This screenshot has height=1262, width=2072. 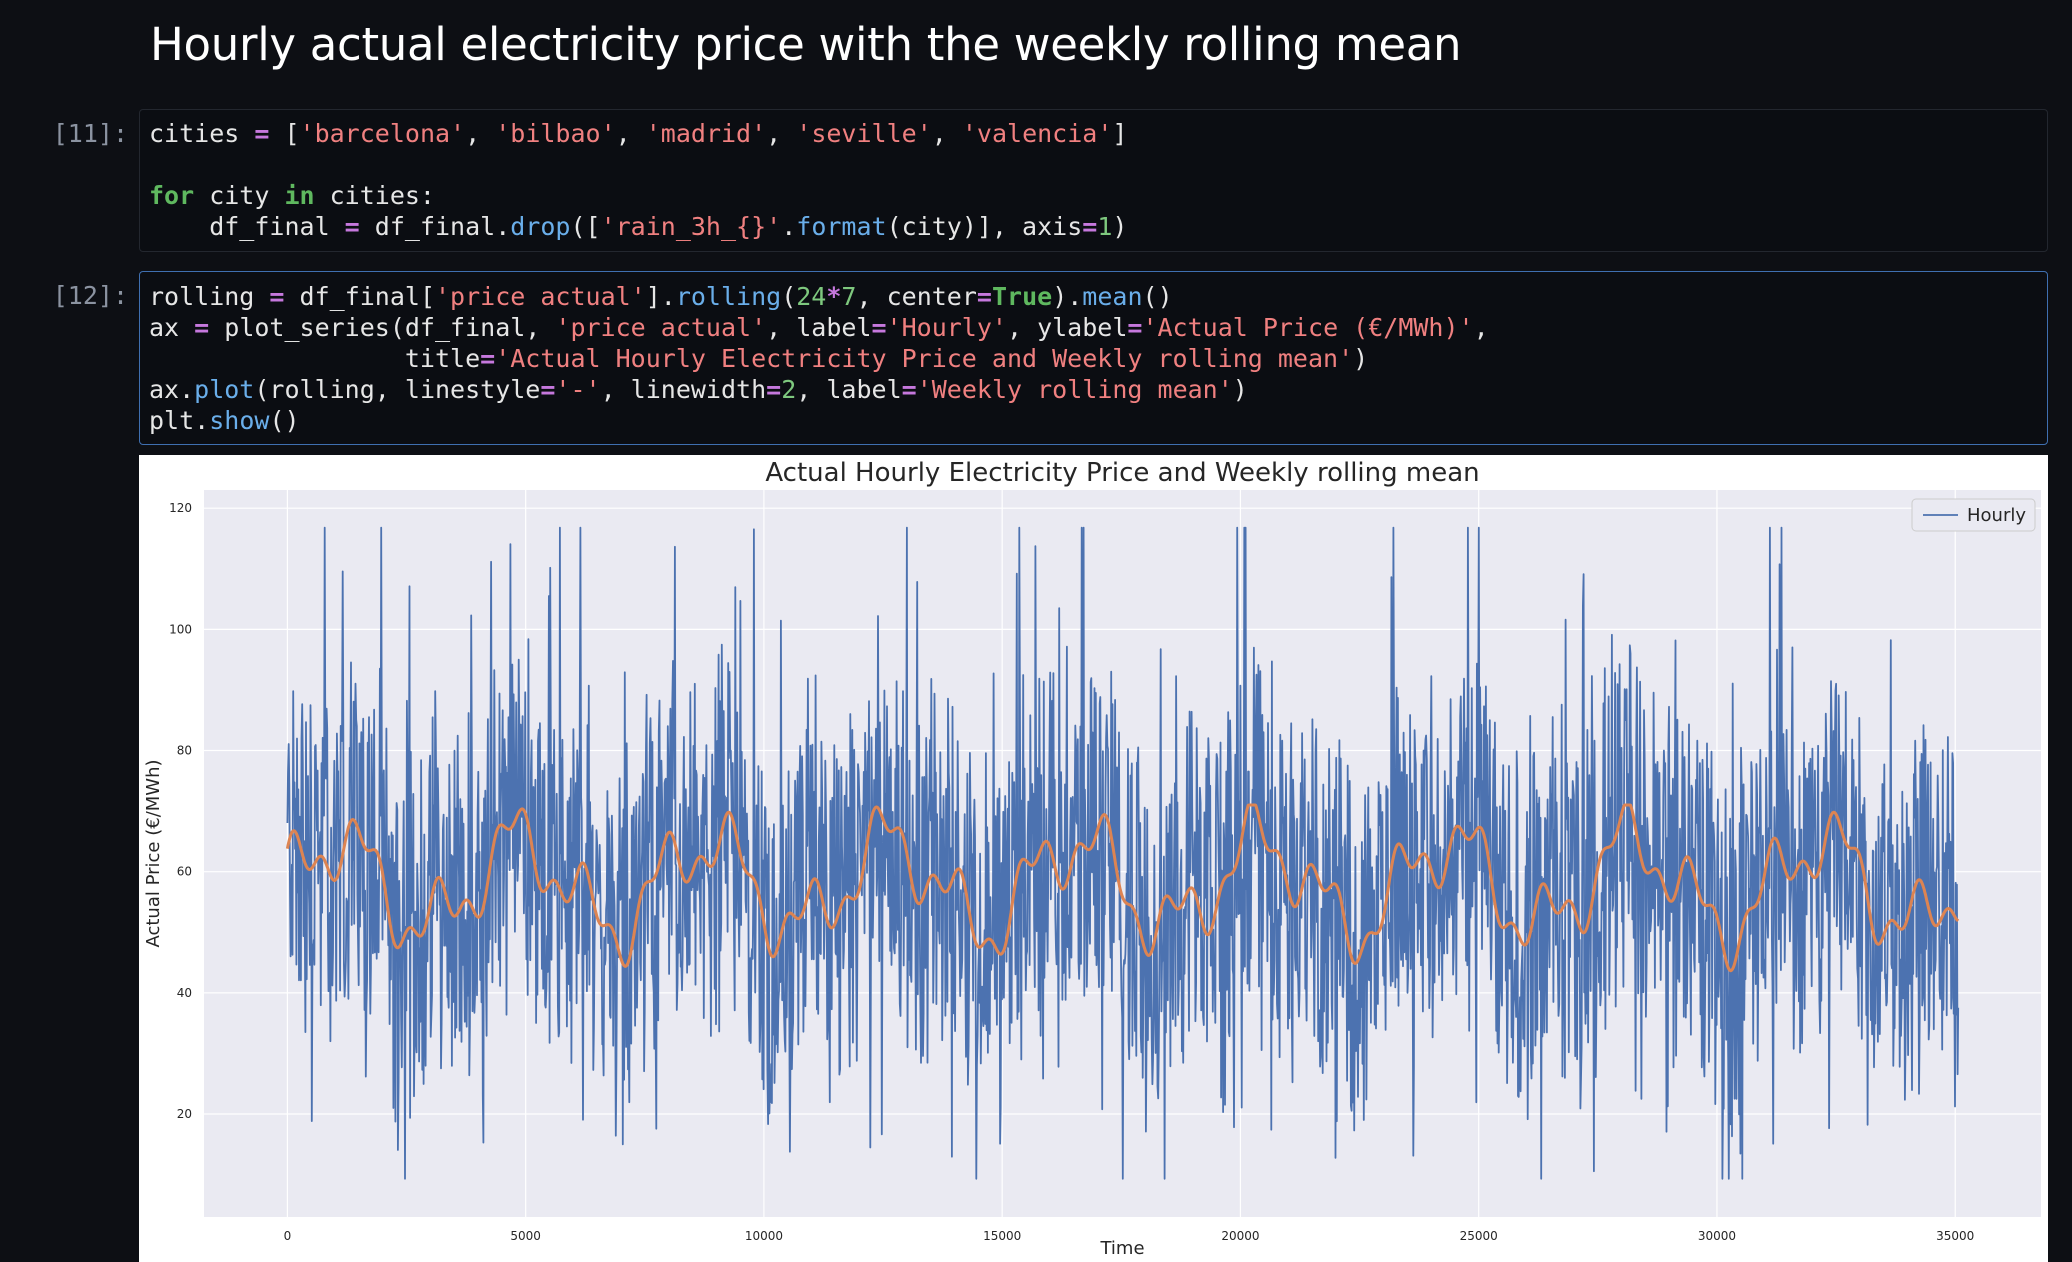 I want to click on code-token: for, so click(x=172, y=195).